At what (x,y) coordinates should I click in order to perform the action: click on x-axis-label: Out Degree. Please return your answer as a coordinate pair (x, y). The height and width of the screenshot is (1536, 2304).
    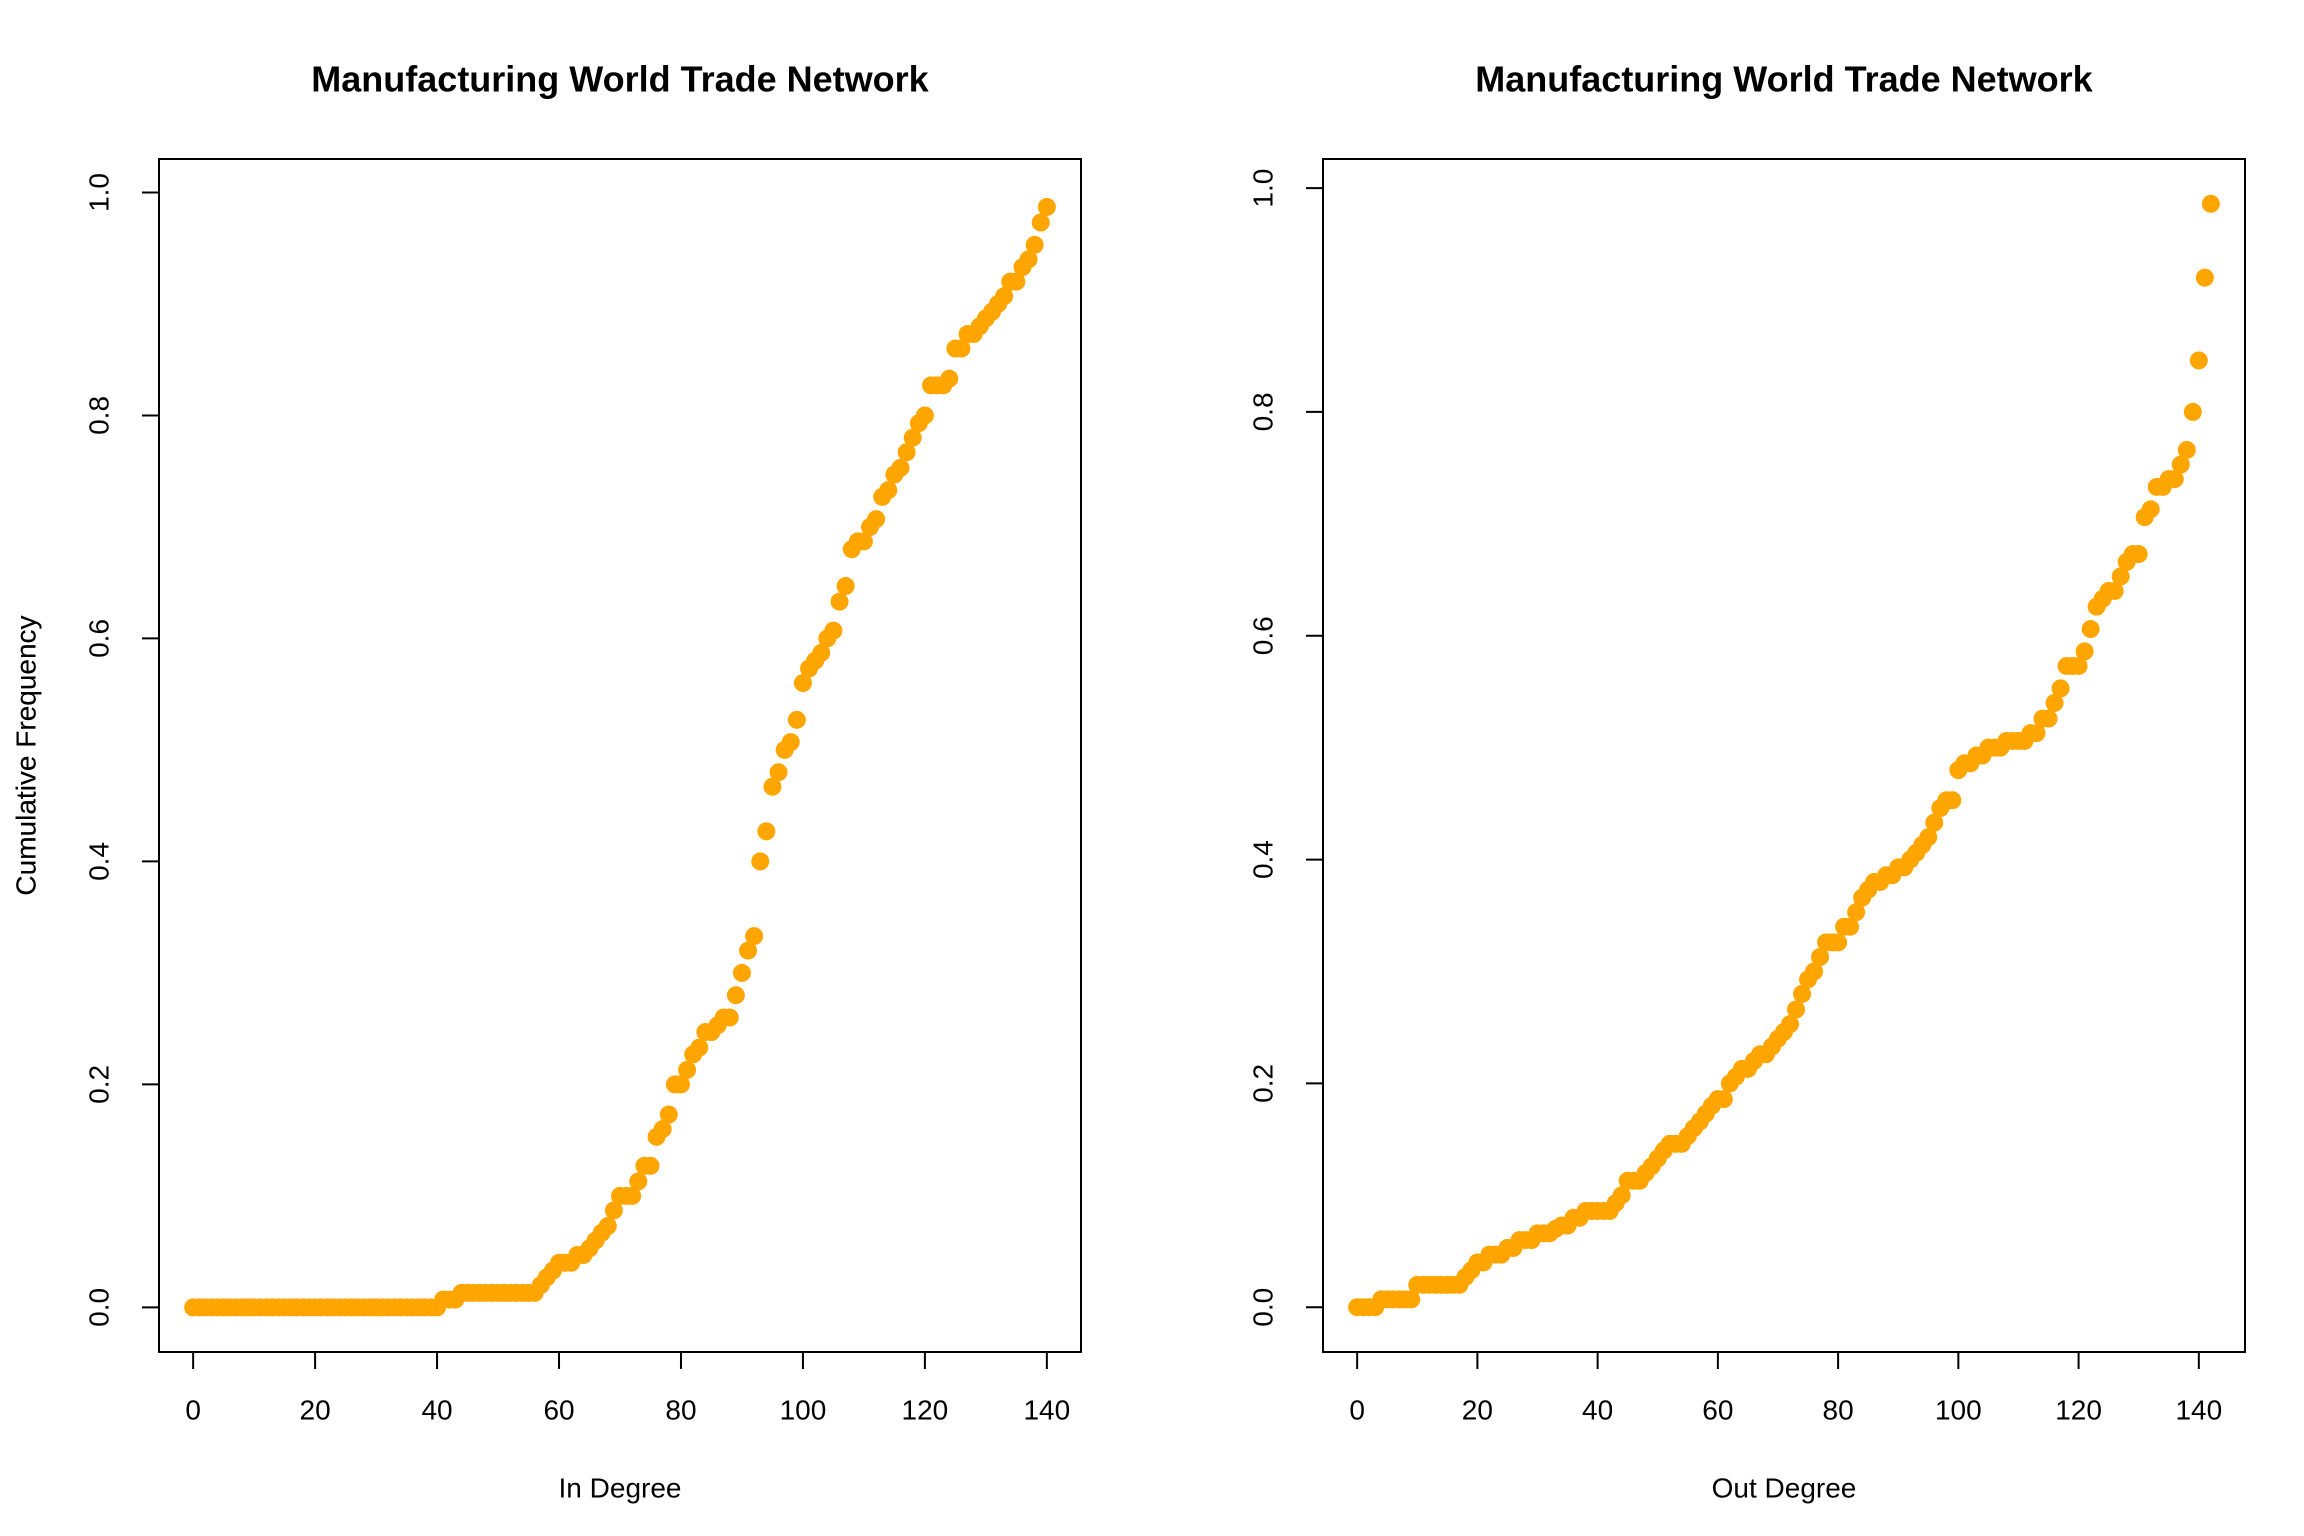
    Looking at the image, I should click on (1784, 1487).